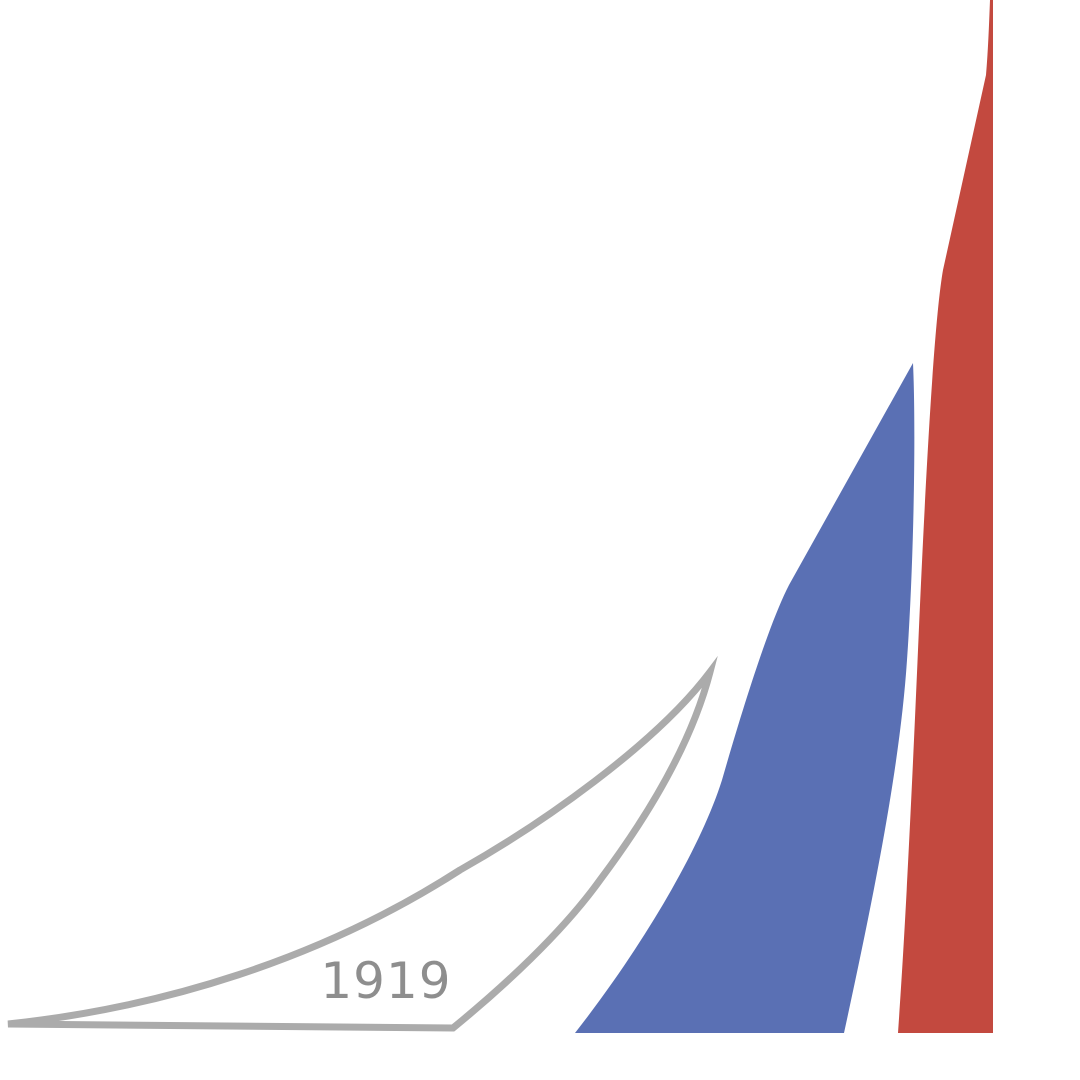 The image size is (1080, 1080). Describe the element at coordinates (385, 981) in the screenshot. I see `label-1919: 1919` at that location.